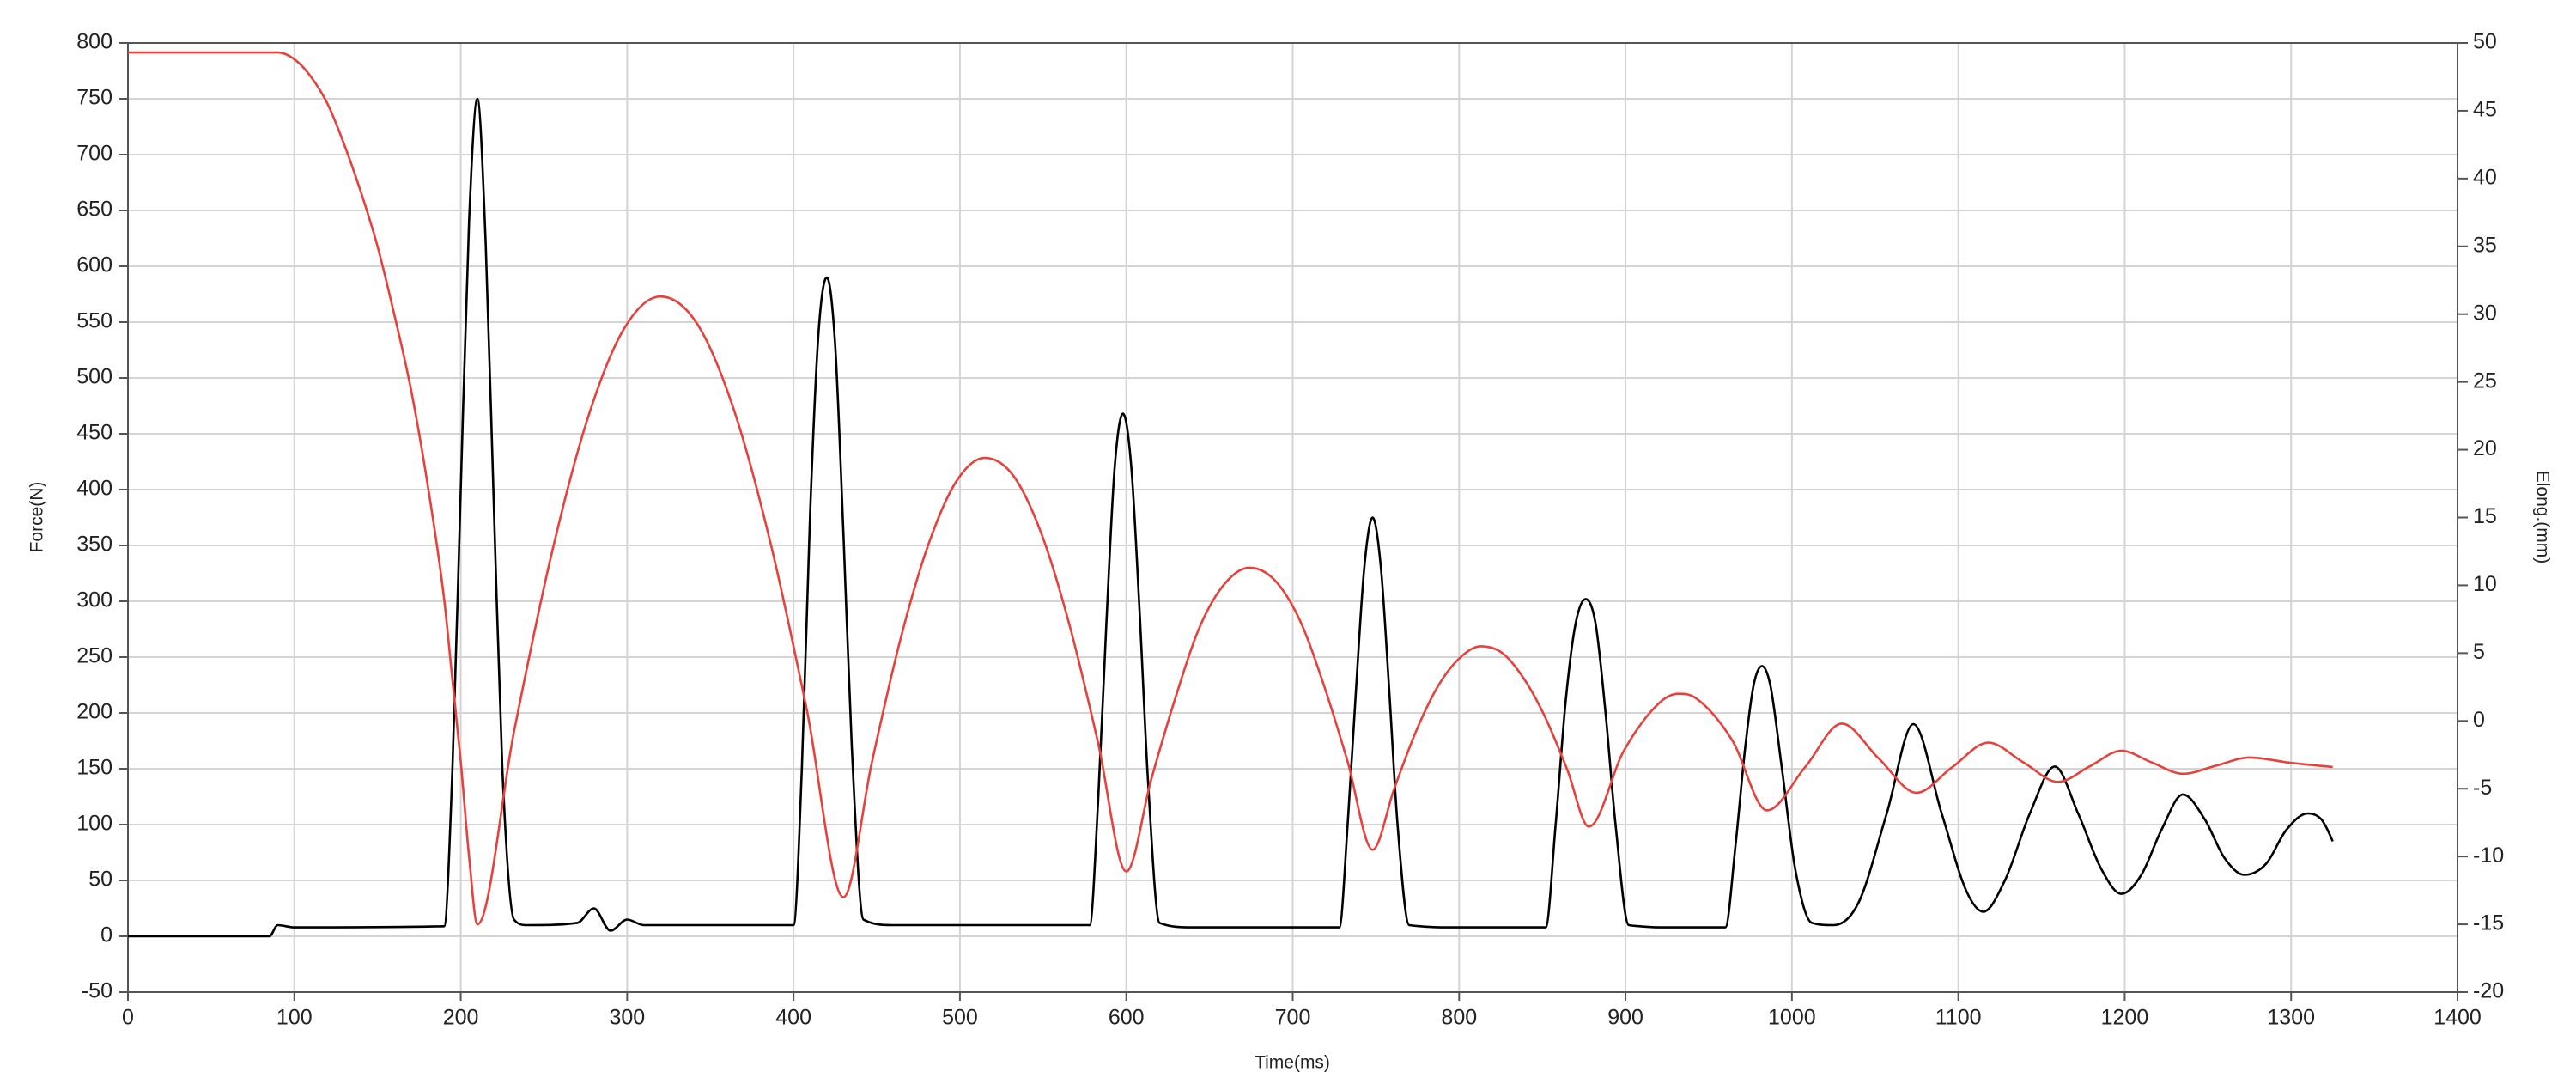 This screenshot has width=2576, height=1084. What do you see at coordinates (960, 1018) in the screenshot?
I see `x-tick-label: 500` at bounding box center [960, 1018].